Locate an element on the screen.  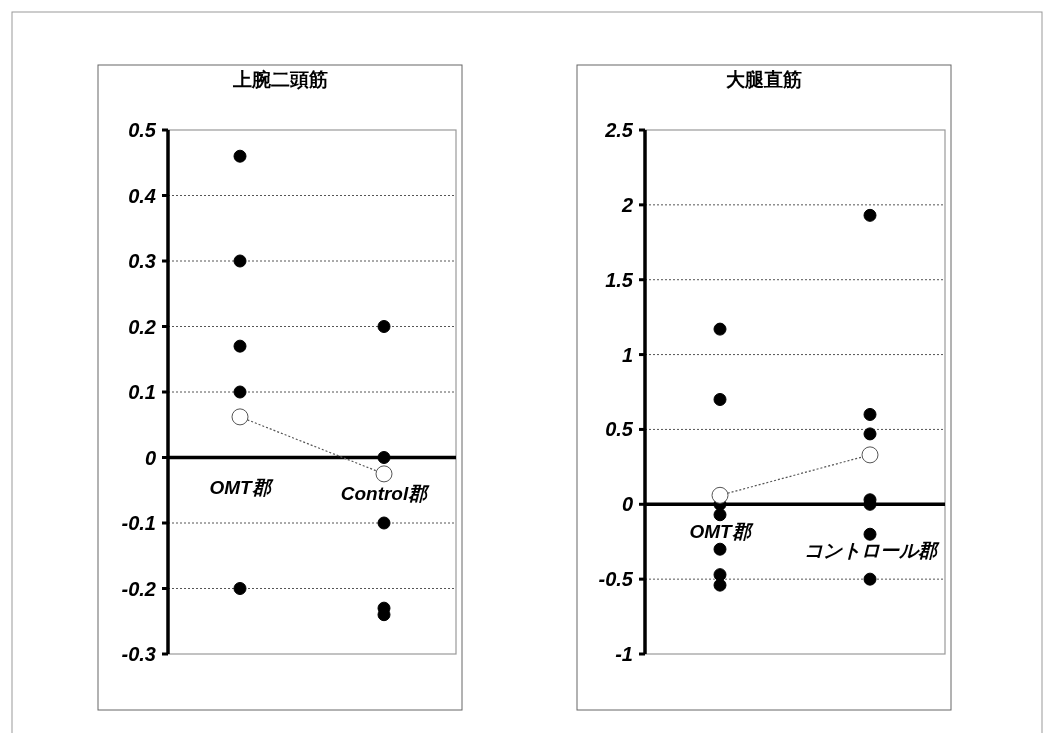
y-tick-label: 2.5 is located at coordinates (619, 130).